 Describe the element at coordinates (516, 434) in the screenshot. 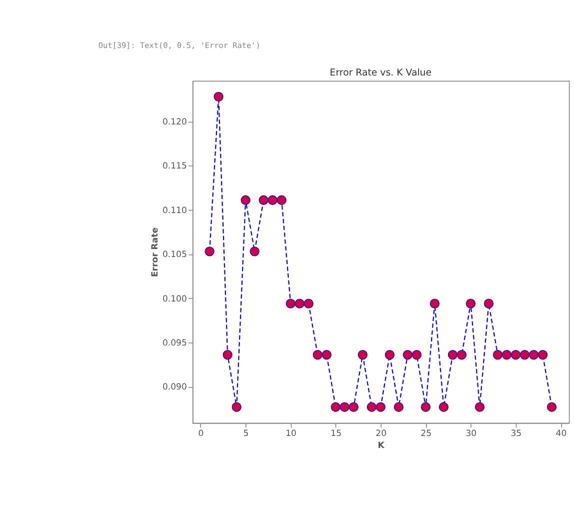

I see `x-tick-label: 35` at that location.